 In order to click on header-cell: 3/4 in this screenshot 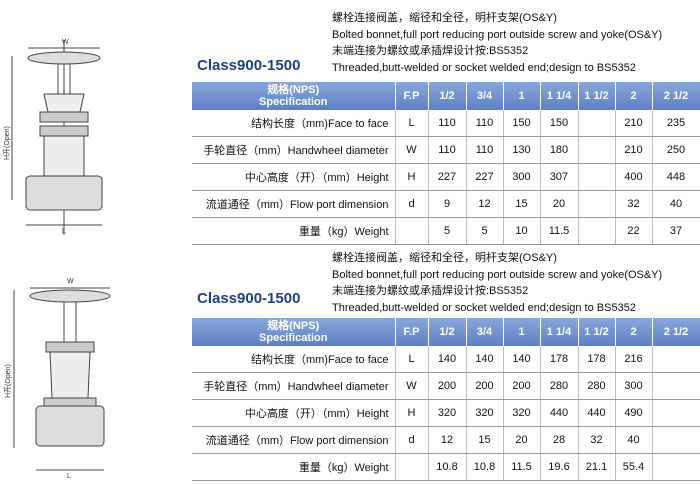, I will do `click(485, 332)`.